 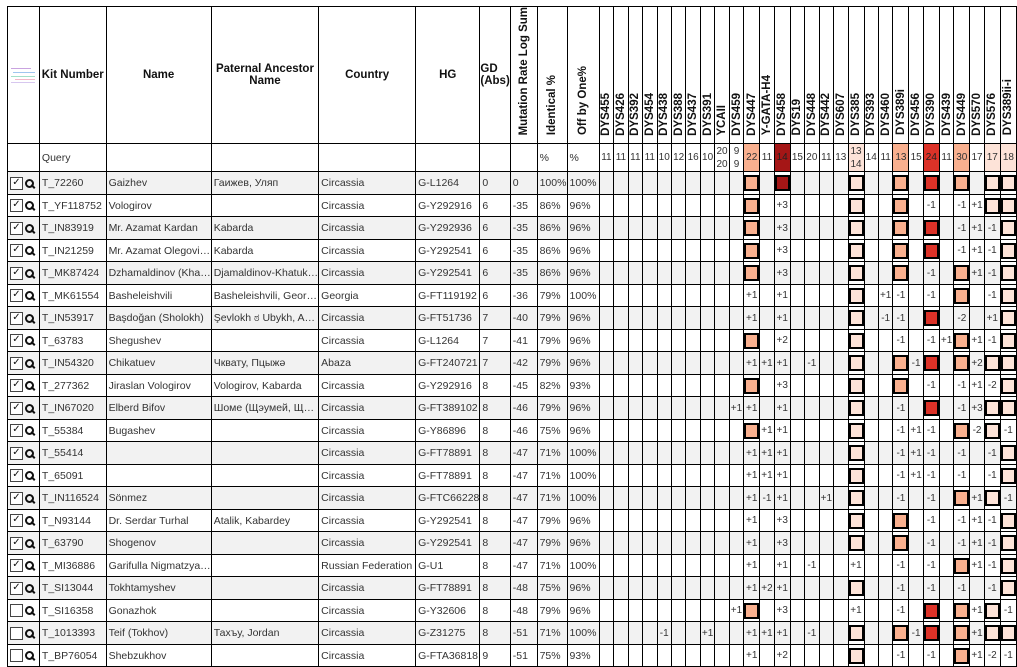 I want to click on kit-number-cell: T_55384, so click(x=72, y=430).